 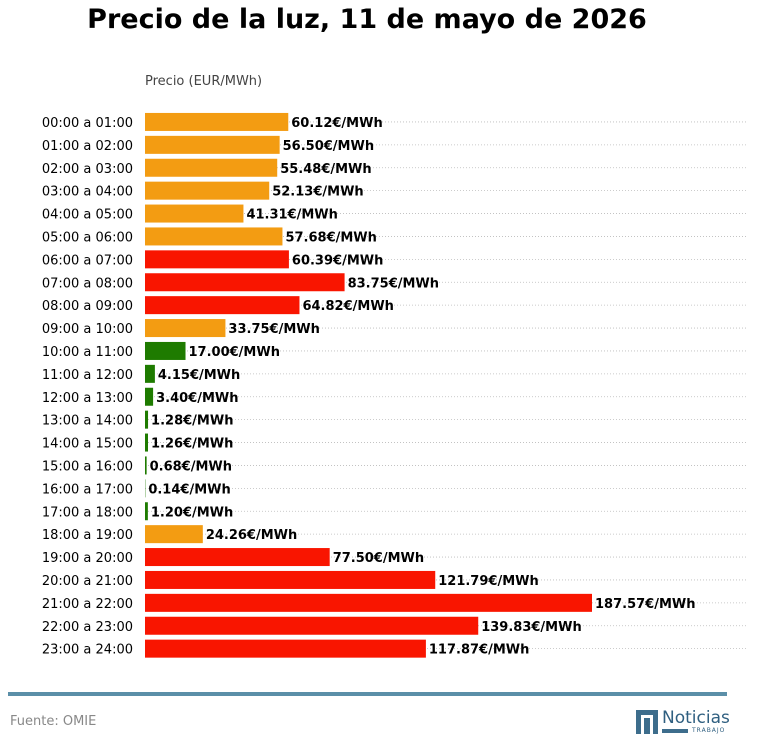 What do you see at coordinates (87, 466) in the screenshot?
I see `category-label: 15:00 a 16:00` at bounding box center [87, 466].